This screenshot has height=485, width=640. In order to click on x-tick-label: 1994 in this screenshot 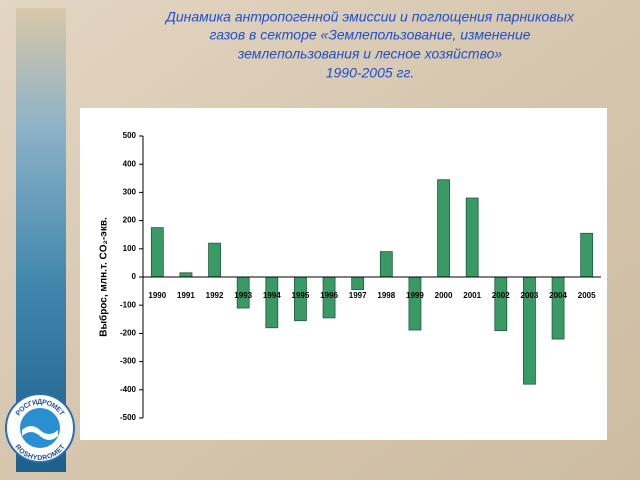, I will do `click(272, 295)`.